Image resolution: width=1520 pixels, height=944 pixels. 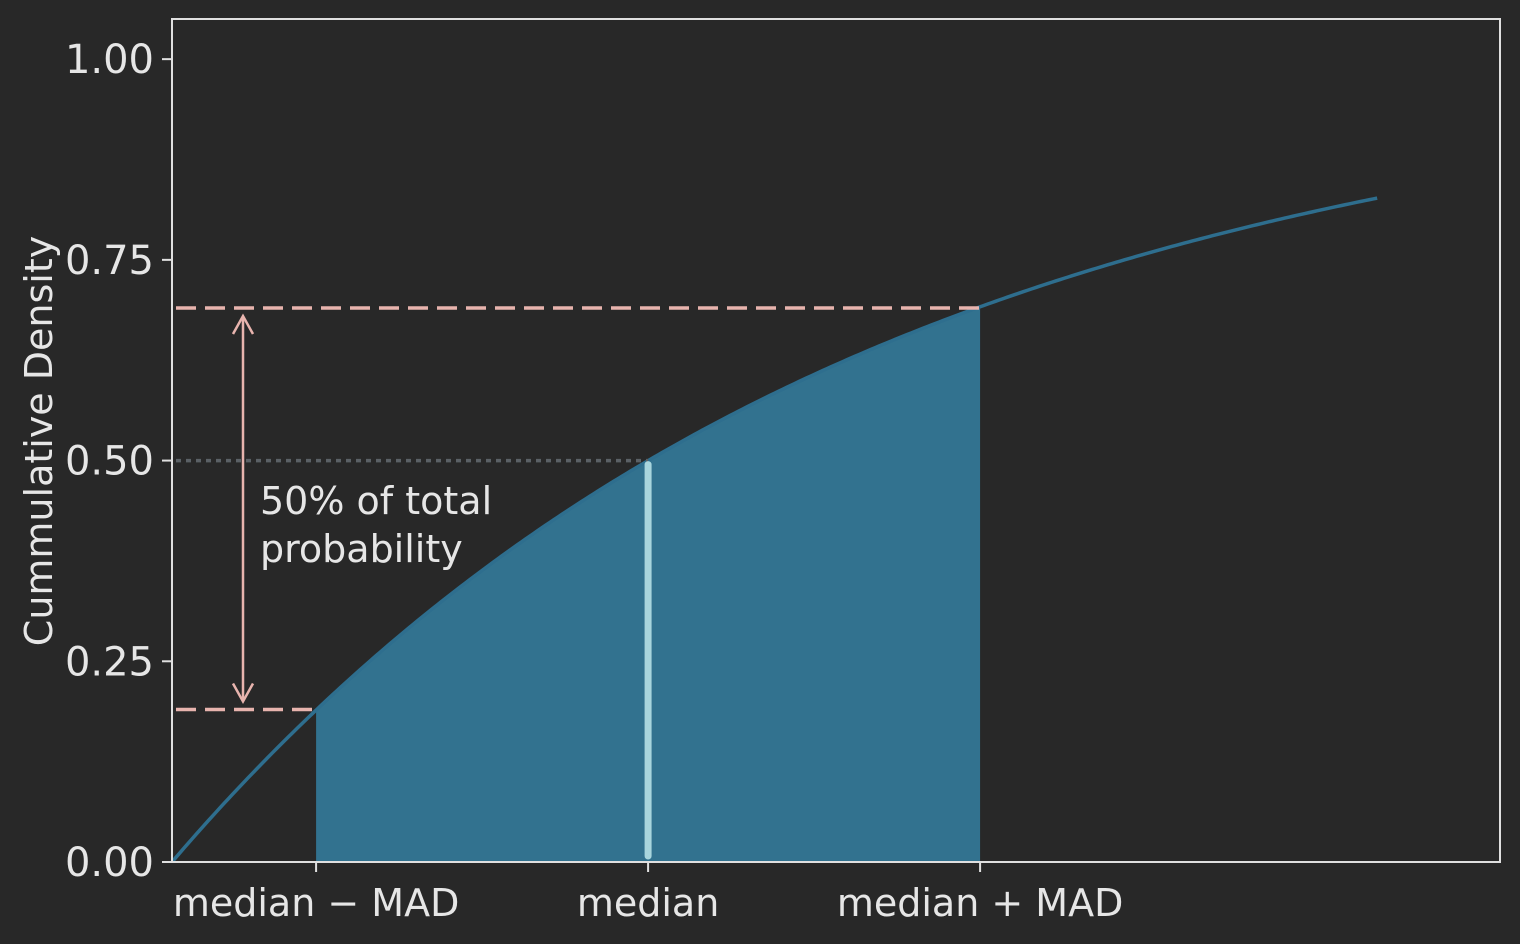 What do you see at coordinates (648, 903) in the screenshot?
I see `x-tick-label: median` at bounding box center [648, 903].